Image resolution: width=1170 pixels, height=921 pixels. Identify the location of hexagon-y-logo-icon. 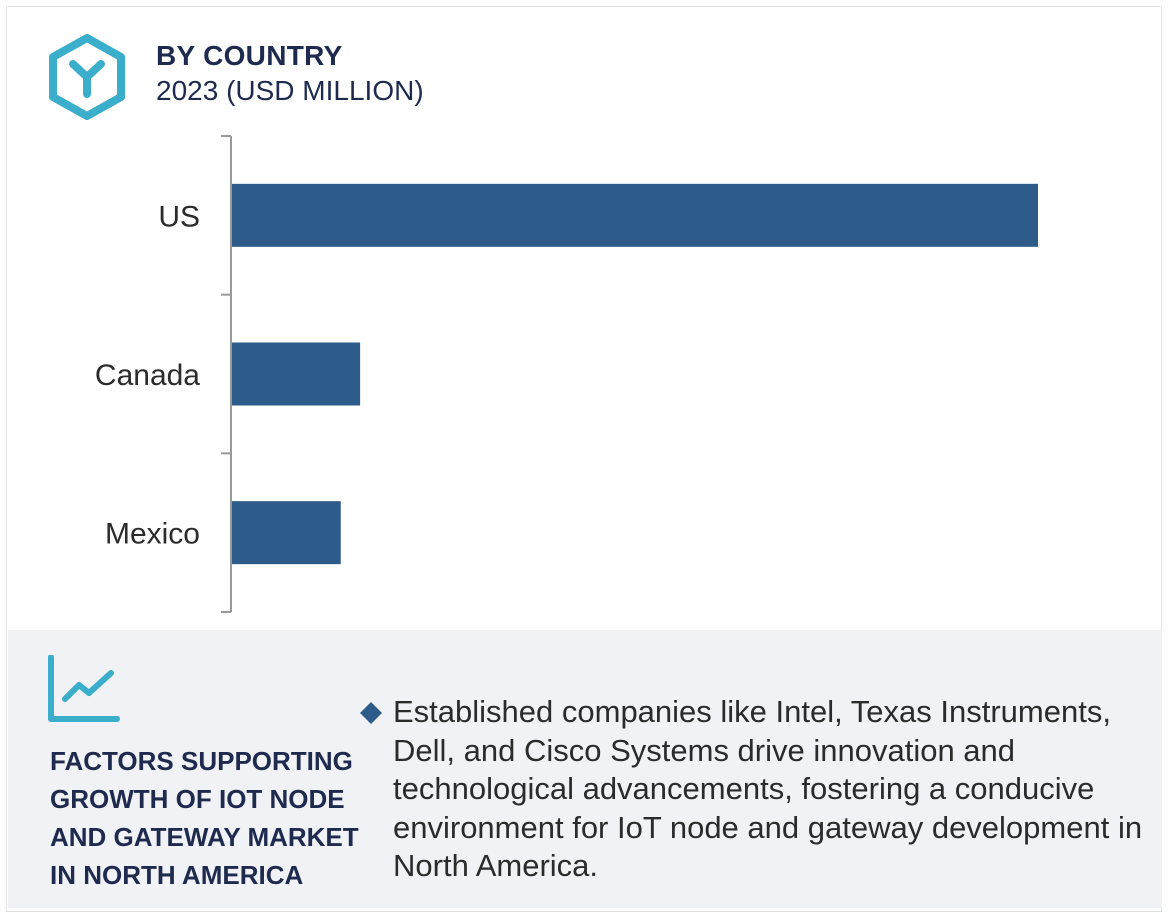
(87, 77).